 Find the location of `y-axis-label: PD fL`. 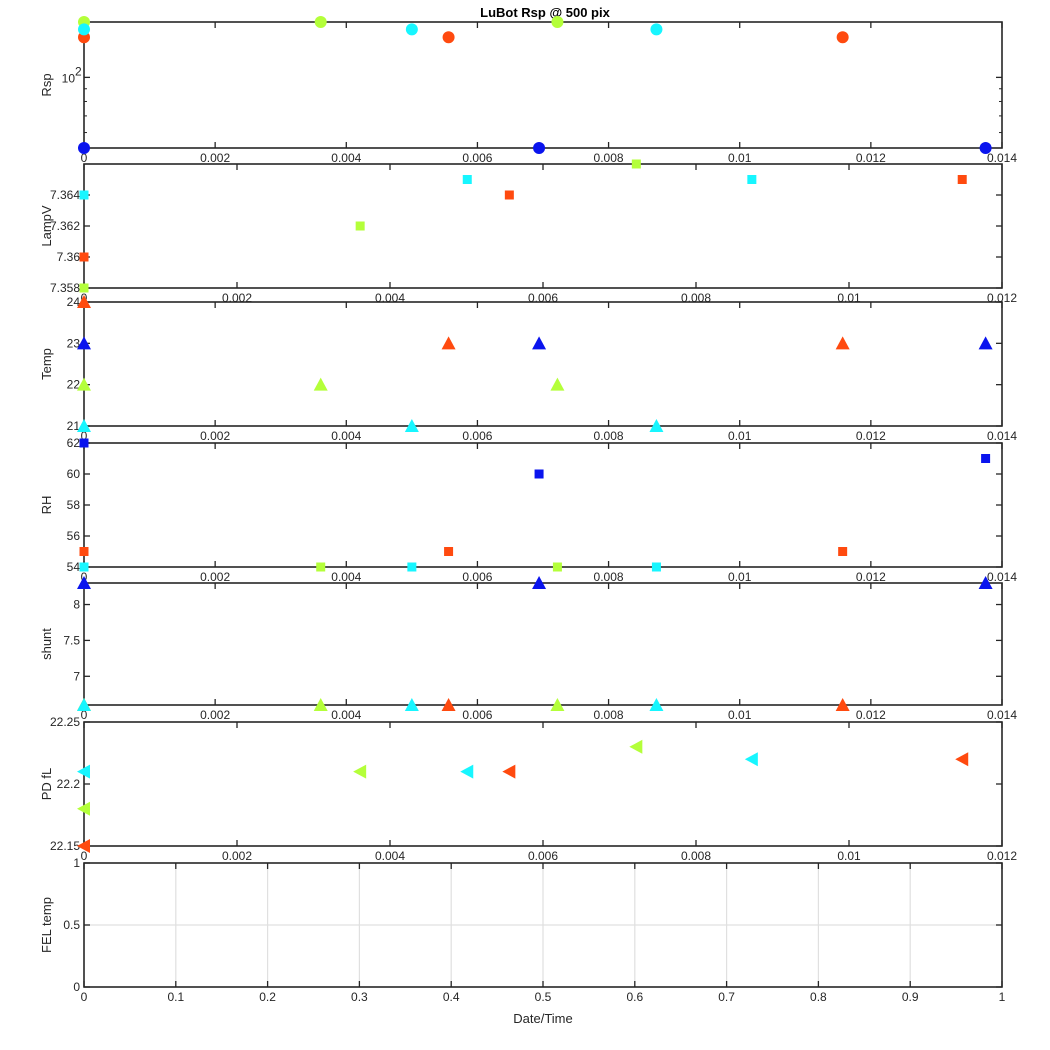

y-axis-label: PD fL is located at coordinates (46, 784).